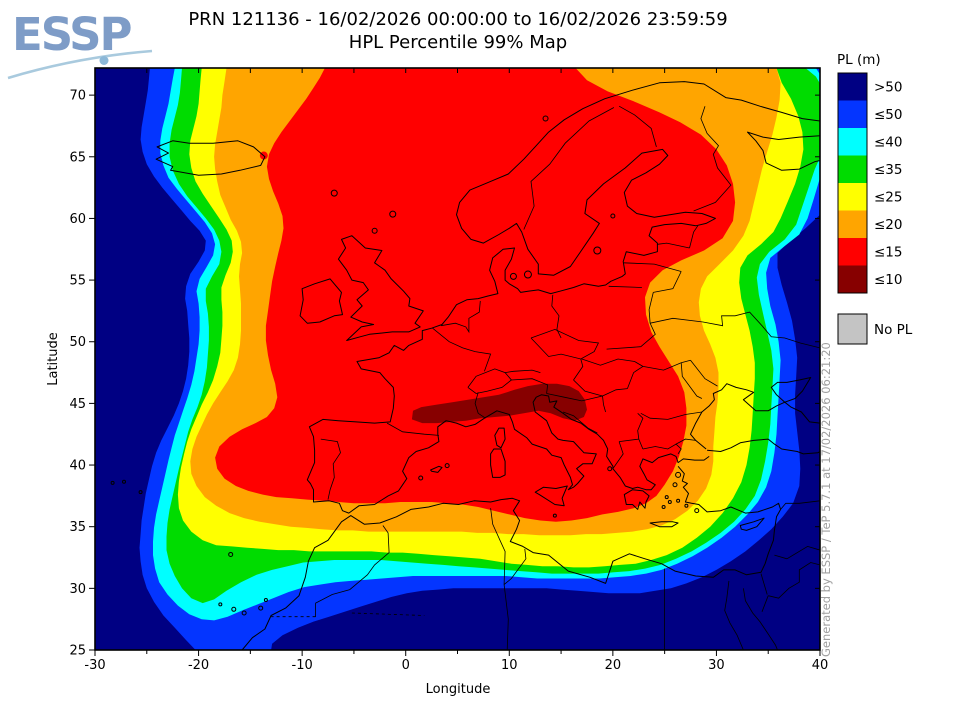  What do you see at coordinates (755, 416) in the screenshot?
I see `coastline-black-sea-north` at bounding box center [755, 416].